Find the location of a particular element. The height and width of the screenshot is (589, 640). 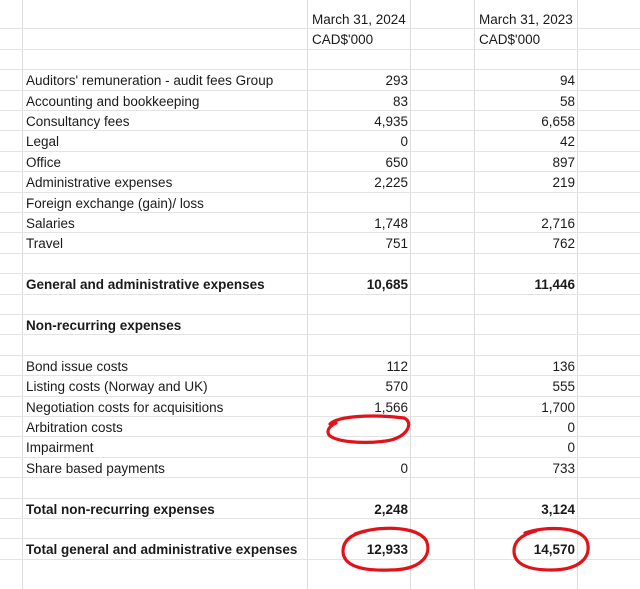

column-header-2023-date: March 31, 2023 is located at coordinates (526, 19).